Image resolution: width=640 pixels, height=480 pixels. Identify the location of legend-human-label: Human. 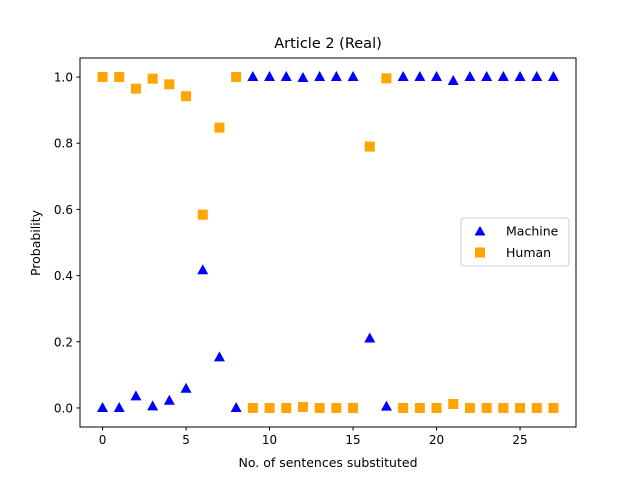
(528, 252).